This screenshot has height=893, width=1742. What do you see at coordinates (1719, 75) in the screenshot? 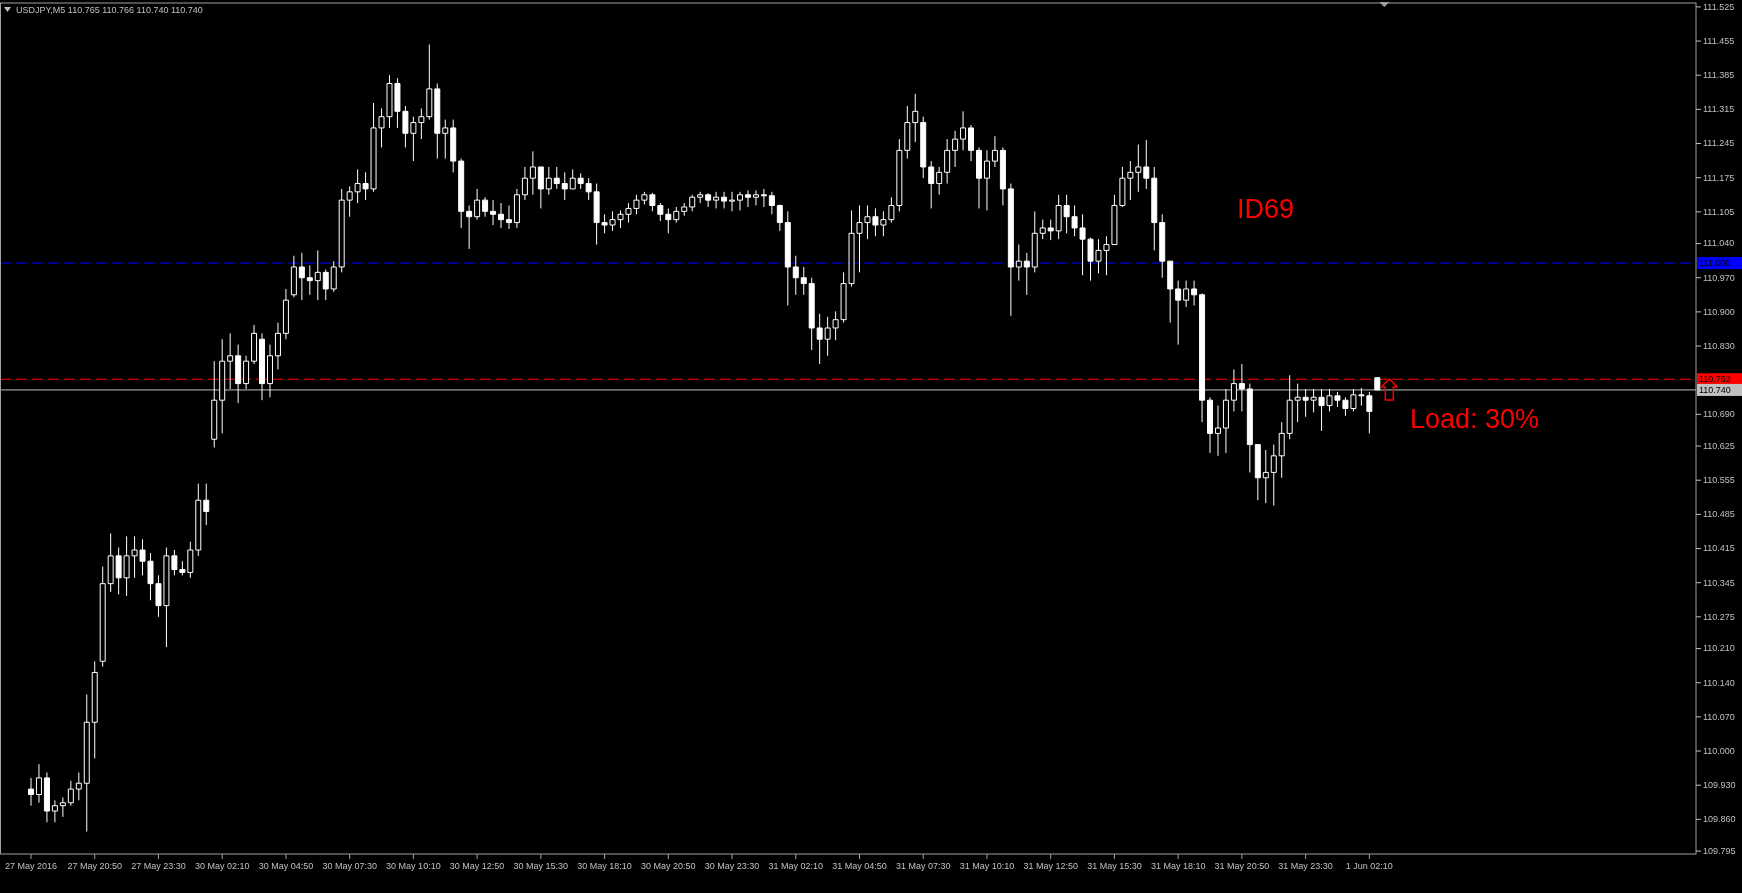
I see `y-tick-label: 111.385` at bounding box center [1719, 75].